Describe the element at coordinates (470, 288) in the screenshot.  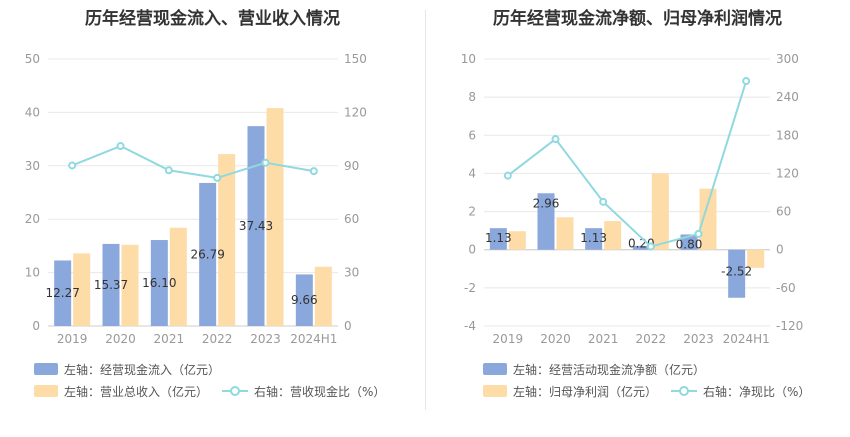
I see `y-left-tick-label: -2` at that location.